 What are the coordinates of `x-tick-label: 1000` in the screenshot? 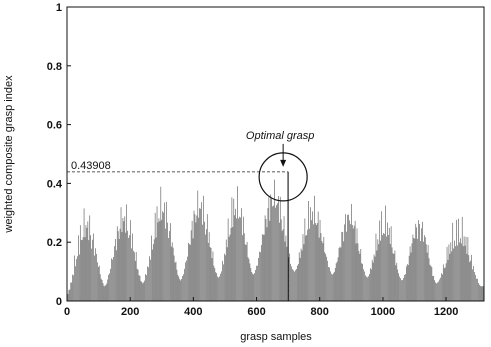 It's located at (383, 312).